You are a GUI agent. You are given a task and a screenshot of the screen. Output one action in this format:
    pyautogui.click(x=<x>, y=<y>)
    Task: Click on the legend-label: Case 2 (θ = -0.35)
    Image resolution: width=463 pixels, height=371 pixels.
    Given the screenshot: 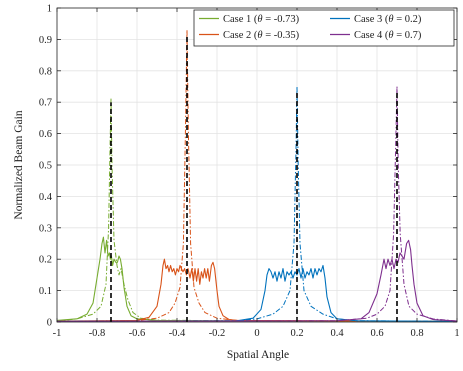 What is the action you would take?
    pyautogui.click(x=261, y=35)
    